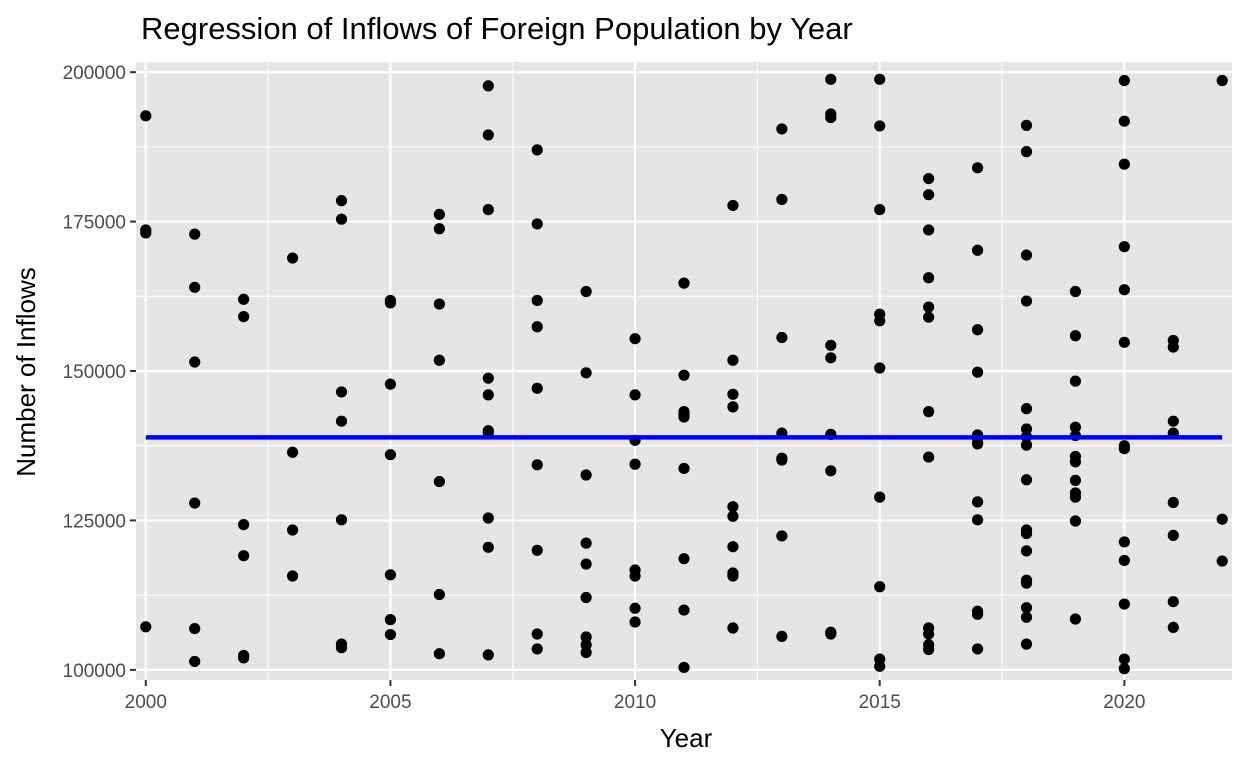 The image size is (1248, 768). Describe the element at coordinates (94, 671) in the screenshot. I see `y-tick-label: 100000` at that location.